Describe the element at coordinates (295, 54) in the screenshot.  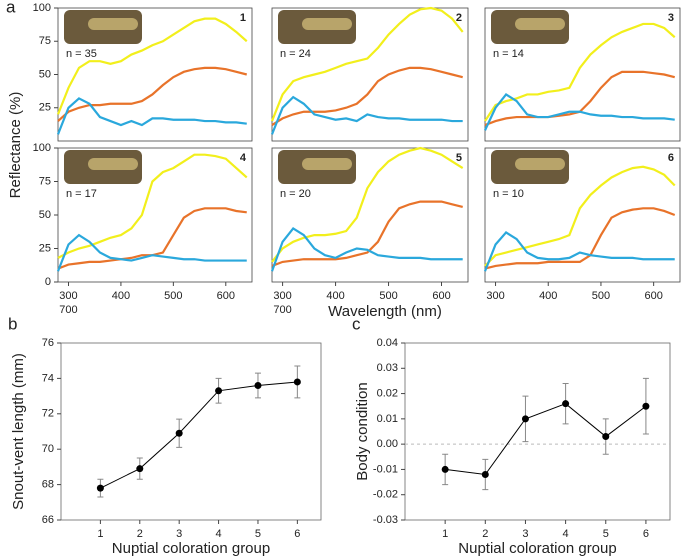
I see `sample-size: n = 24` at that location.